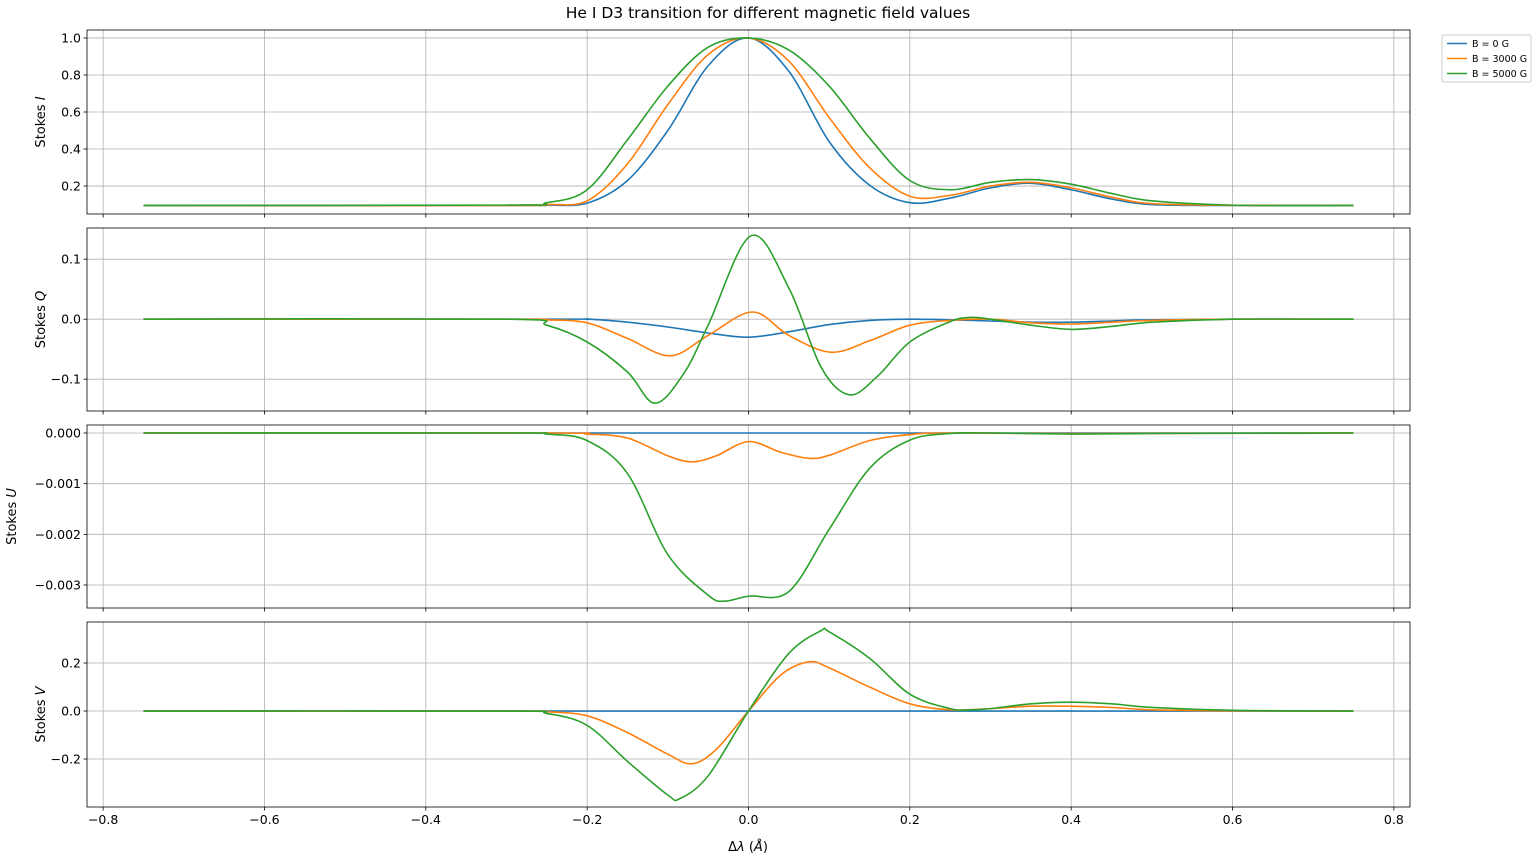 This screenshot has height=858, width=1536. What do you see at coordinates (1394, 819) in the screenshot?
I see `x-tick-label: 0.8` at bounding box center [1394, 819].